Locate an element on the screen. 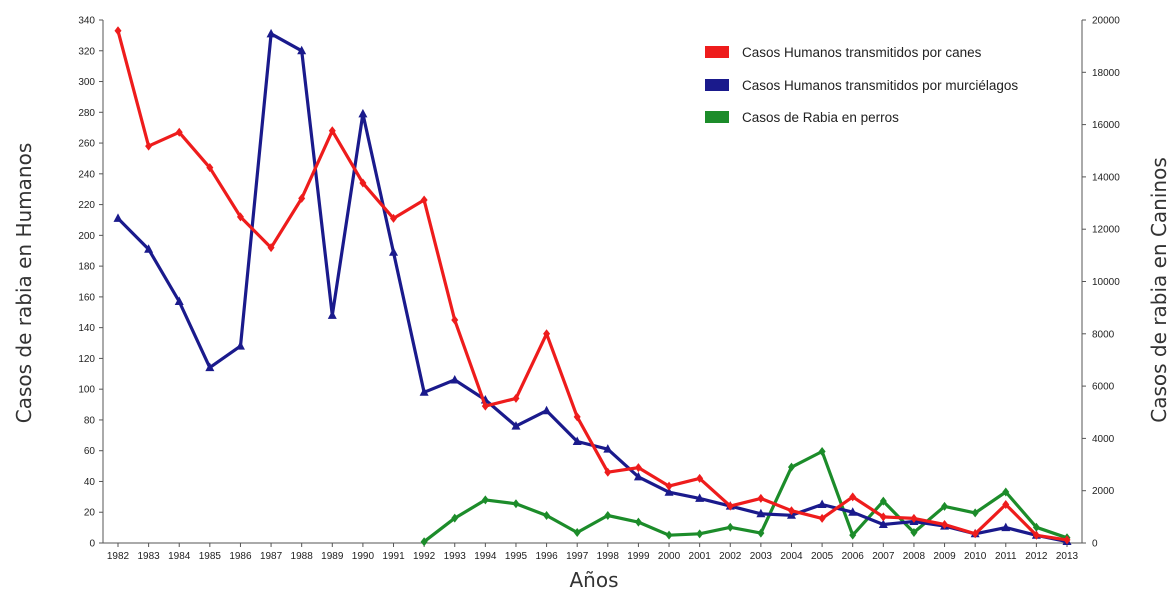 Image resolution: width=1175 pixels, height=593 pixels. left-tick-label: 180 is located at coordinates (86, 267).